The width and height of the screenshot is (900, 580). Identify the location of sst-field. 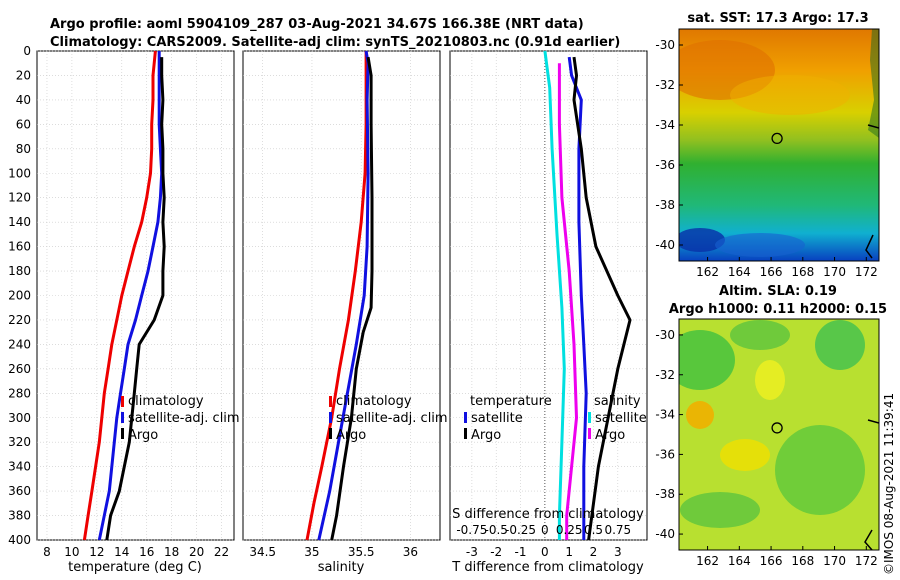
(779, 145).